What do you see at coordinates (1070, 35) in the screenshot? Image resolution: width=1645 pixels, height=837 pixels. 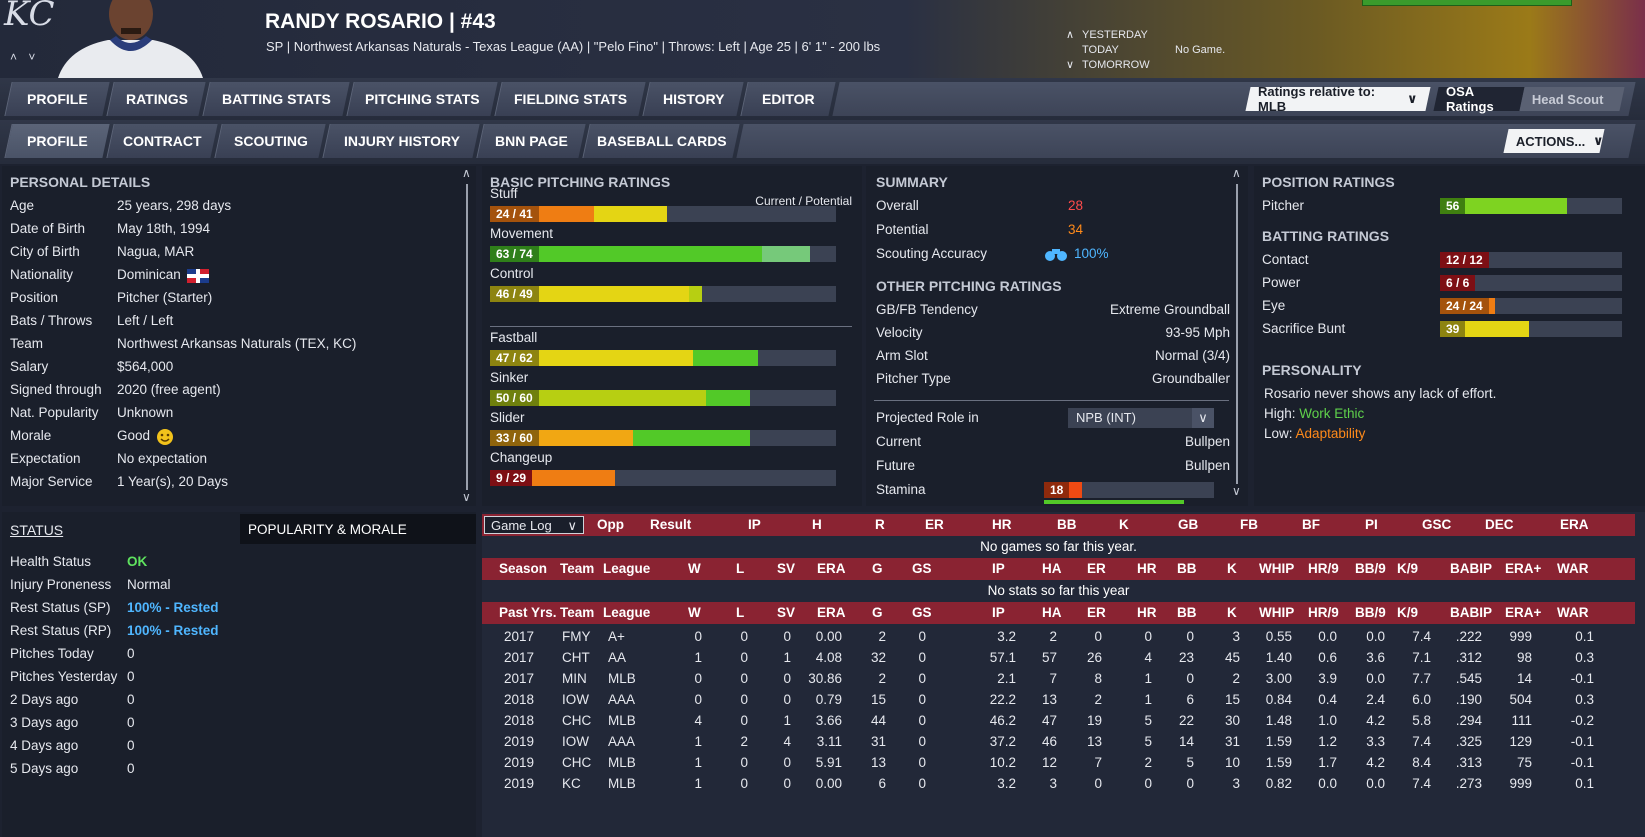 I see `chevron-up-icon: ∧` at bounding box center [1070, 35].